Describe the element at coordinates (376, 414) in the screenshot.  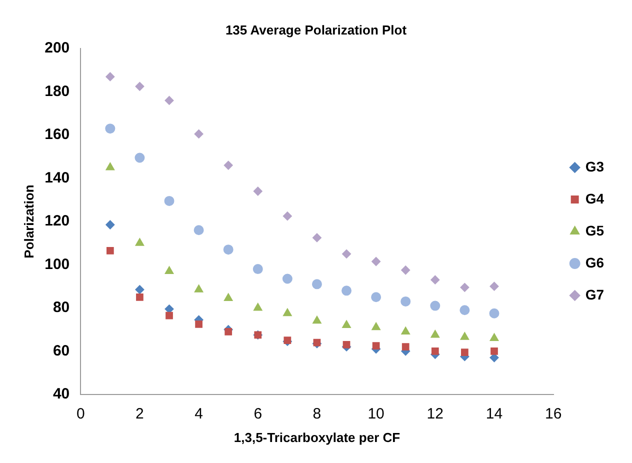
I see `x-tick-label: 10` at that location.